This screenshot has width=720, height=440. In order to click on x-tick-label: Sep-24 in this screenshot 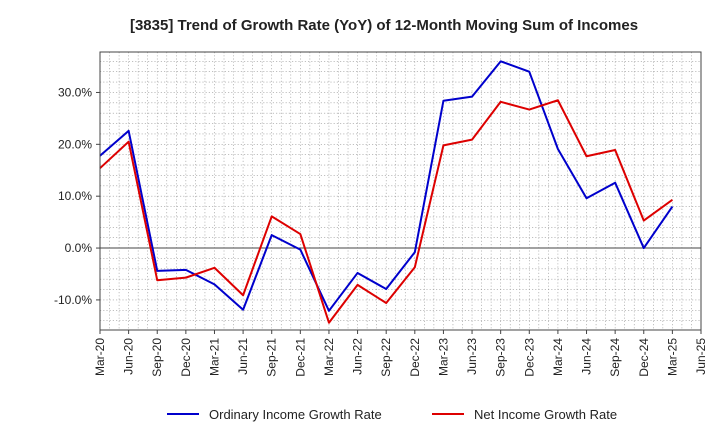, I will do `click(615, 357)`.